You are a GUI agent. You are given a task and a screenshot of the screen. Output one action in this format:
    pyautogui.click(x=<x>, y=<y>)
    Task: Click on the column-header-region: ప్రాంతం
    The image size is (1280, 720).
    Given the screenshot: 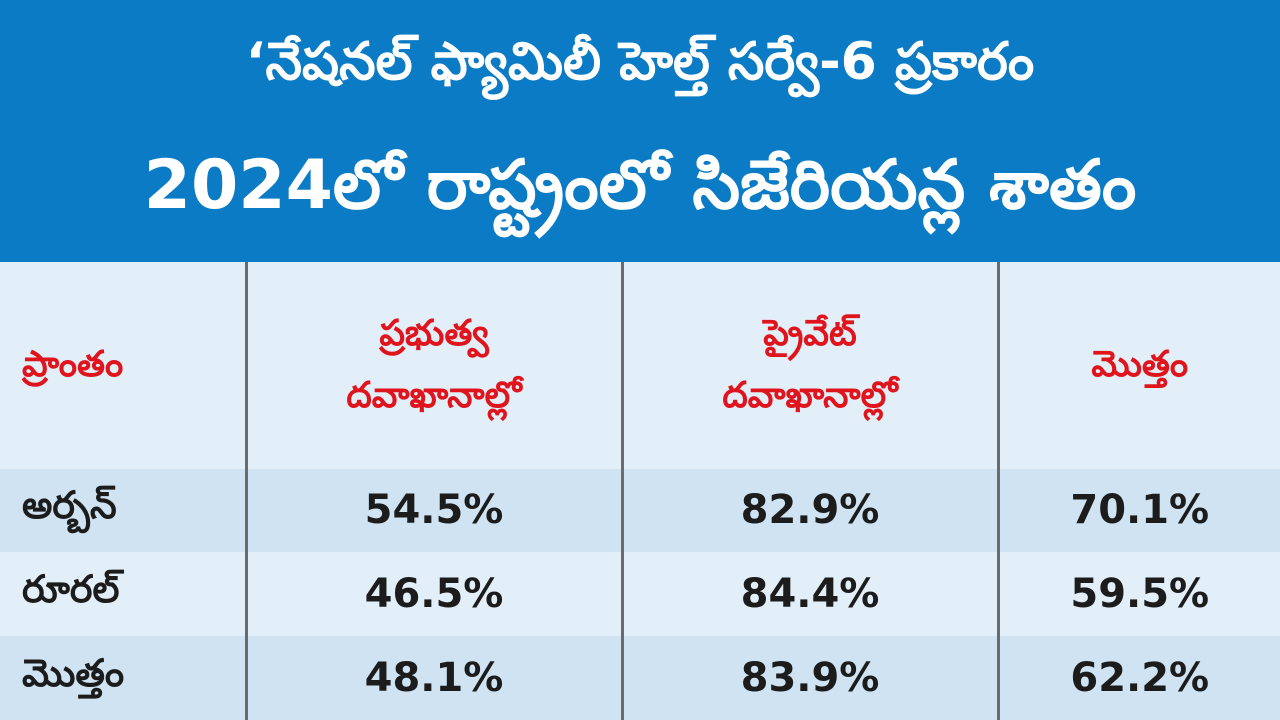 What is the action you would take?
    pyautogui.click(x=123, y=365)
    